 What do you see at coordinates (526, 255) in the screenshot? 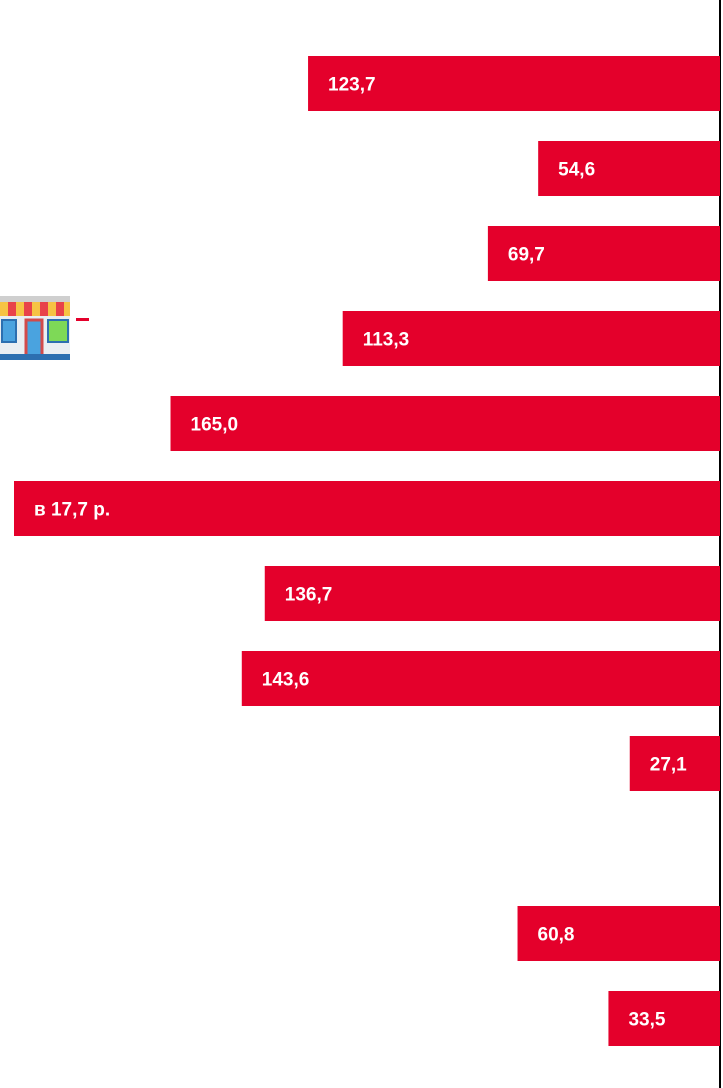
I see `bar-label-2: 69,7` at bounding box center [526, 255].